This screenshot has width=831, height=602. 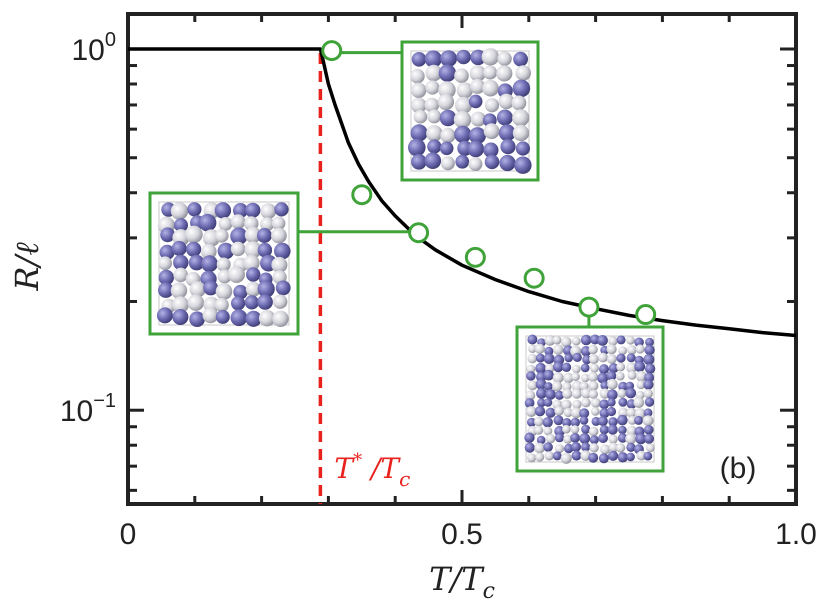 I want to click on data-point, so click(x=589, y=307).